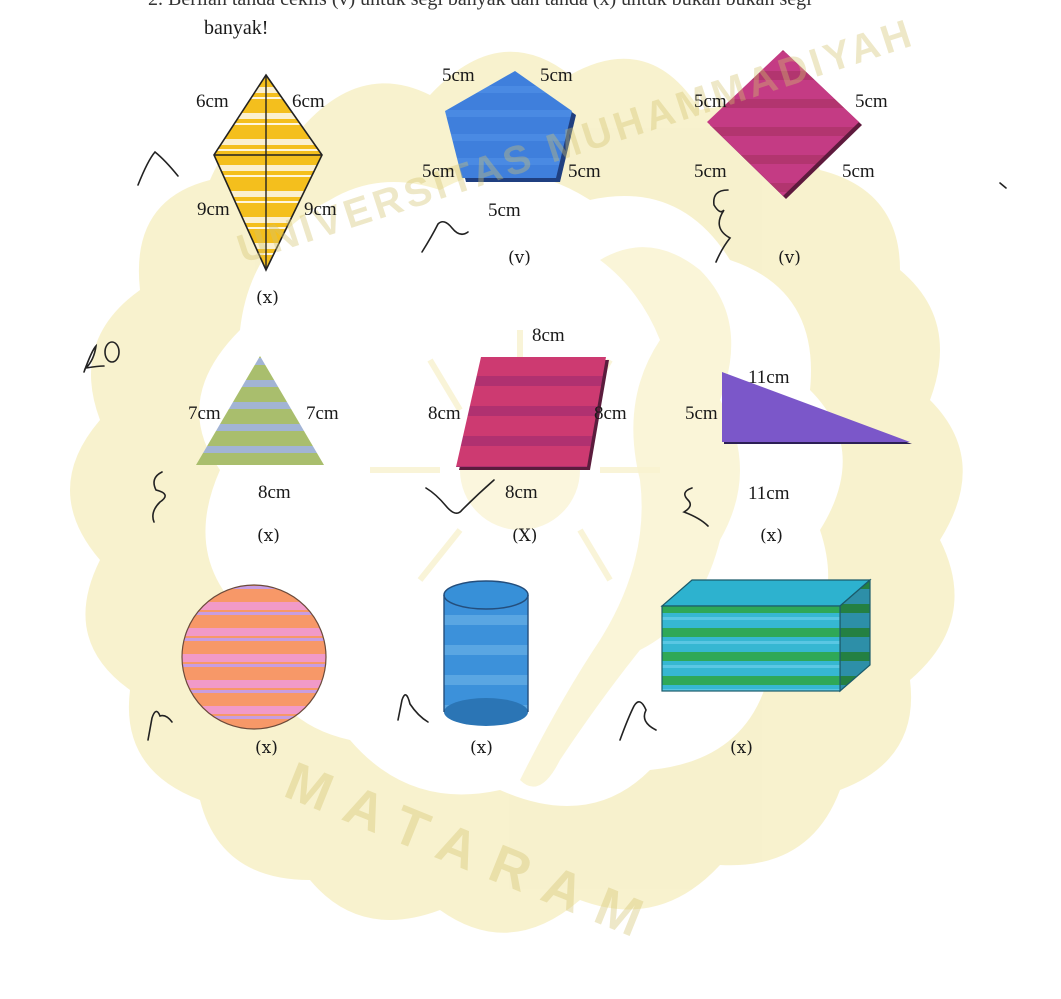  Describe the element at coordinates (320, 209) in the screenshot. I see `kite-label-bottom-right: 9cm` at that location.